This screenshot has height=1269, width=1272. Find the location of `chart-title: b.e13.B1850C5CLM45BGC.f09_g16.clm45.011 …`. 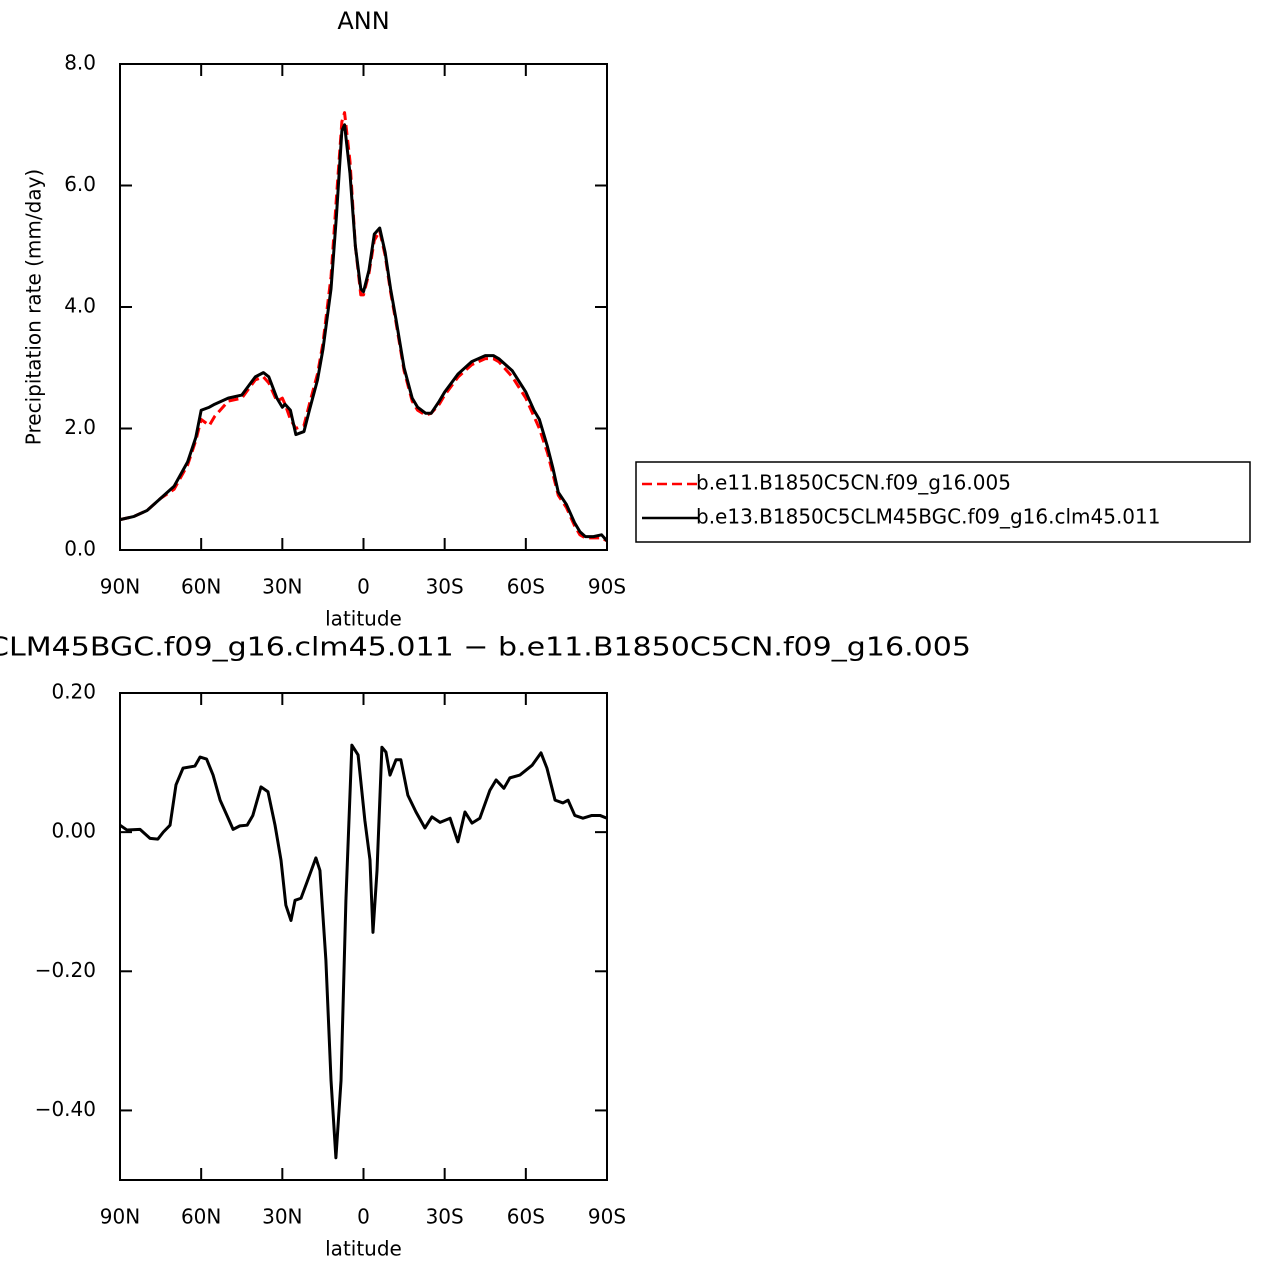

chart-title: b.e13.B1850C5CLM45BGC.f09_g16.clm45.011 … is located at coordinates (485, 648).